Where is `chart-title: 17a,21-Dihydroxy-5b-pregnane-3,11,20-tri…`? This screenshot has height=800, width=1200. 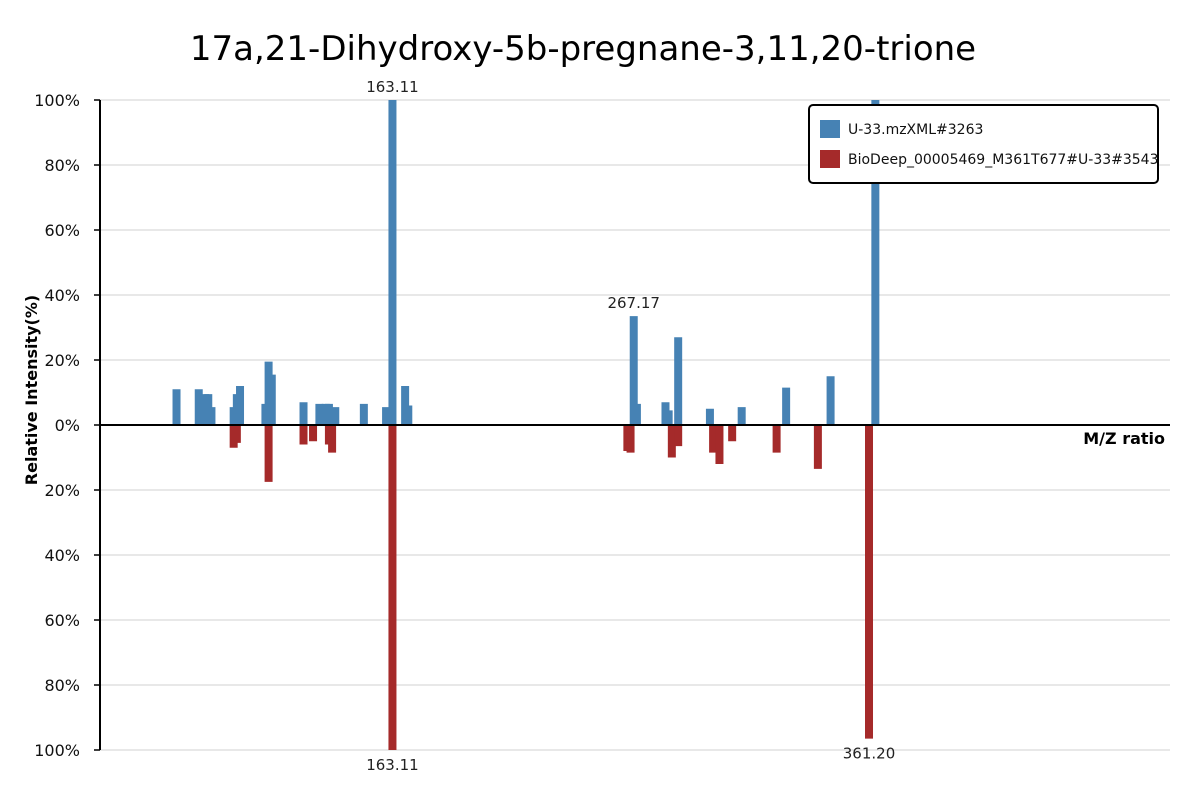 chart-title: 17a,21-Dihydroxy-5b-pregnane-3,11,20-tri… is located at coordinates (583, 49).